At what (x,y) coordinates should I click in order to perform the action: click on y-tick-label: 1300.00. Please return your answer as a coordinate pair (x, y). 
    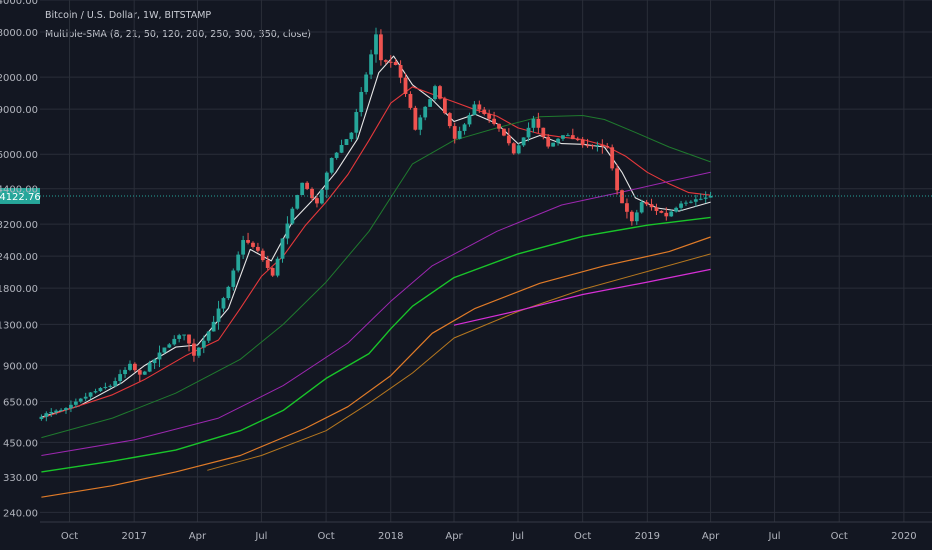
    Looking at the image, I should click on (19, 325).